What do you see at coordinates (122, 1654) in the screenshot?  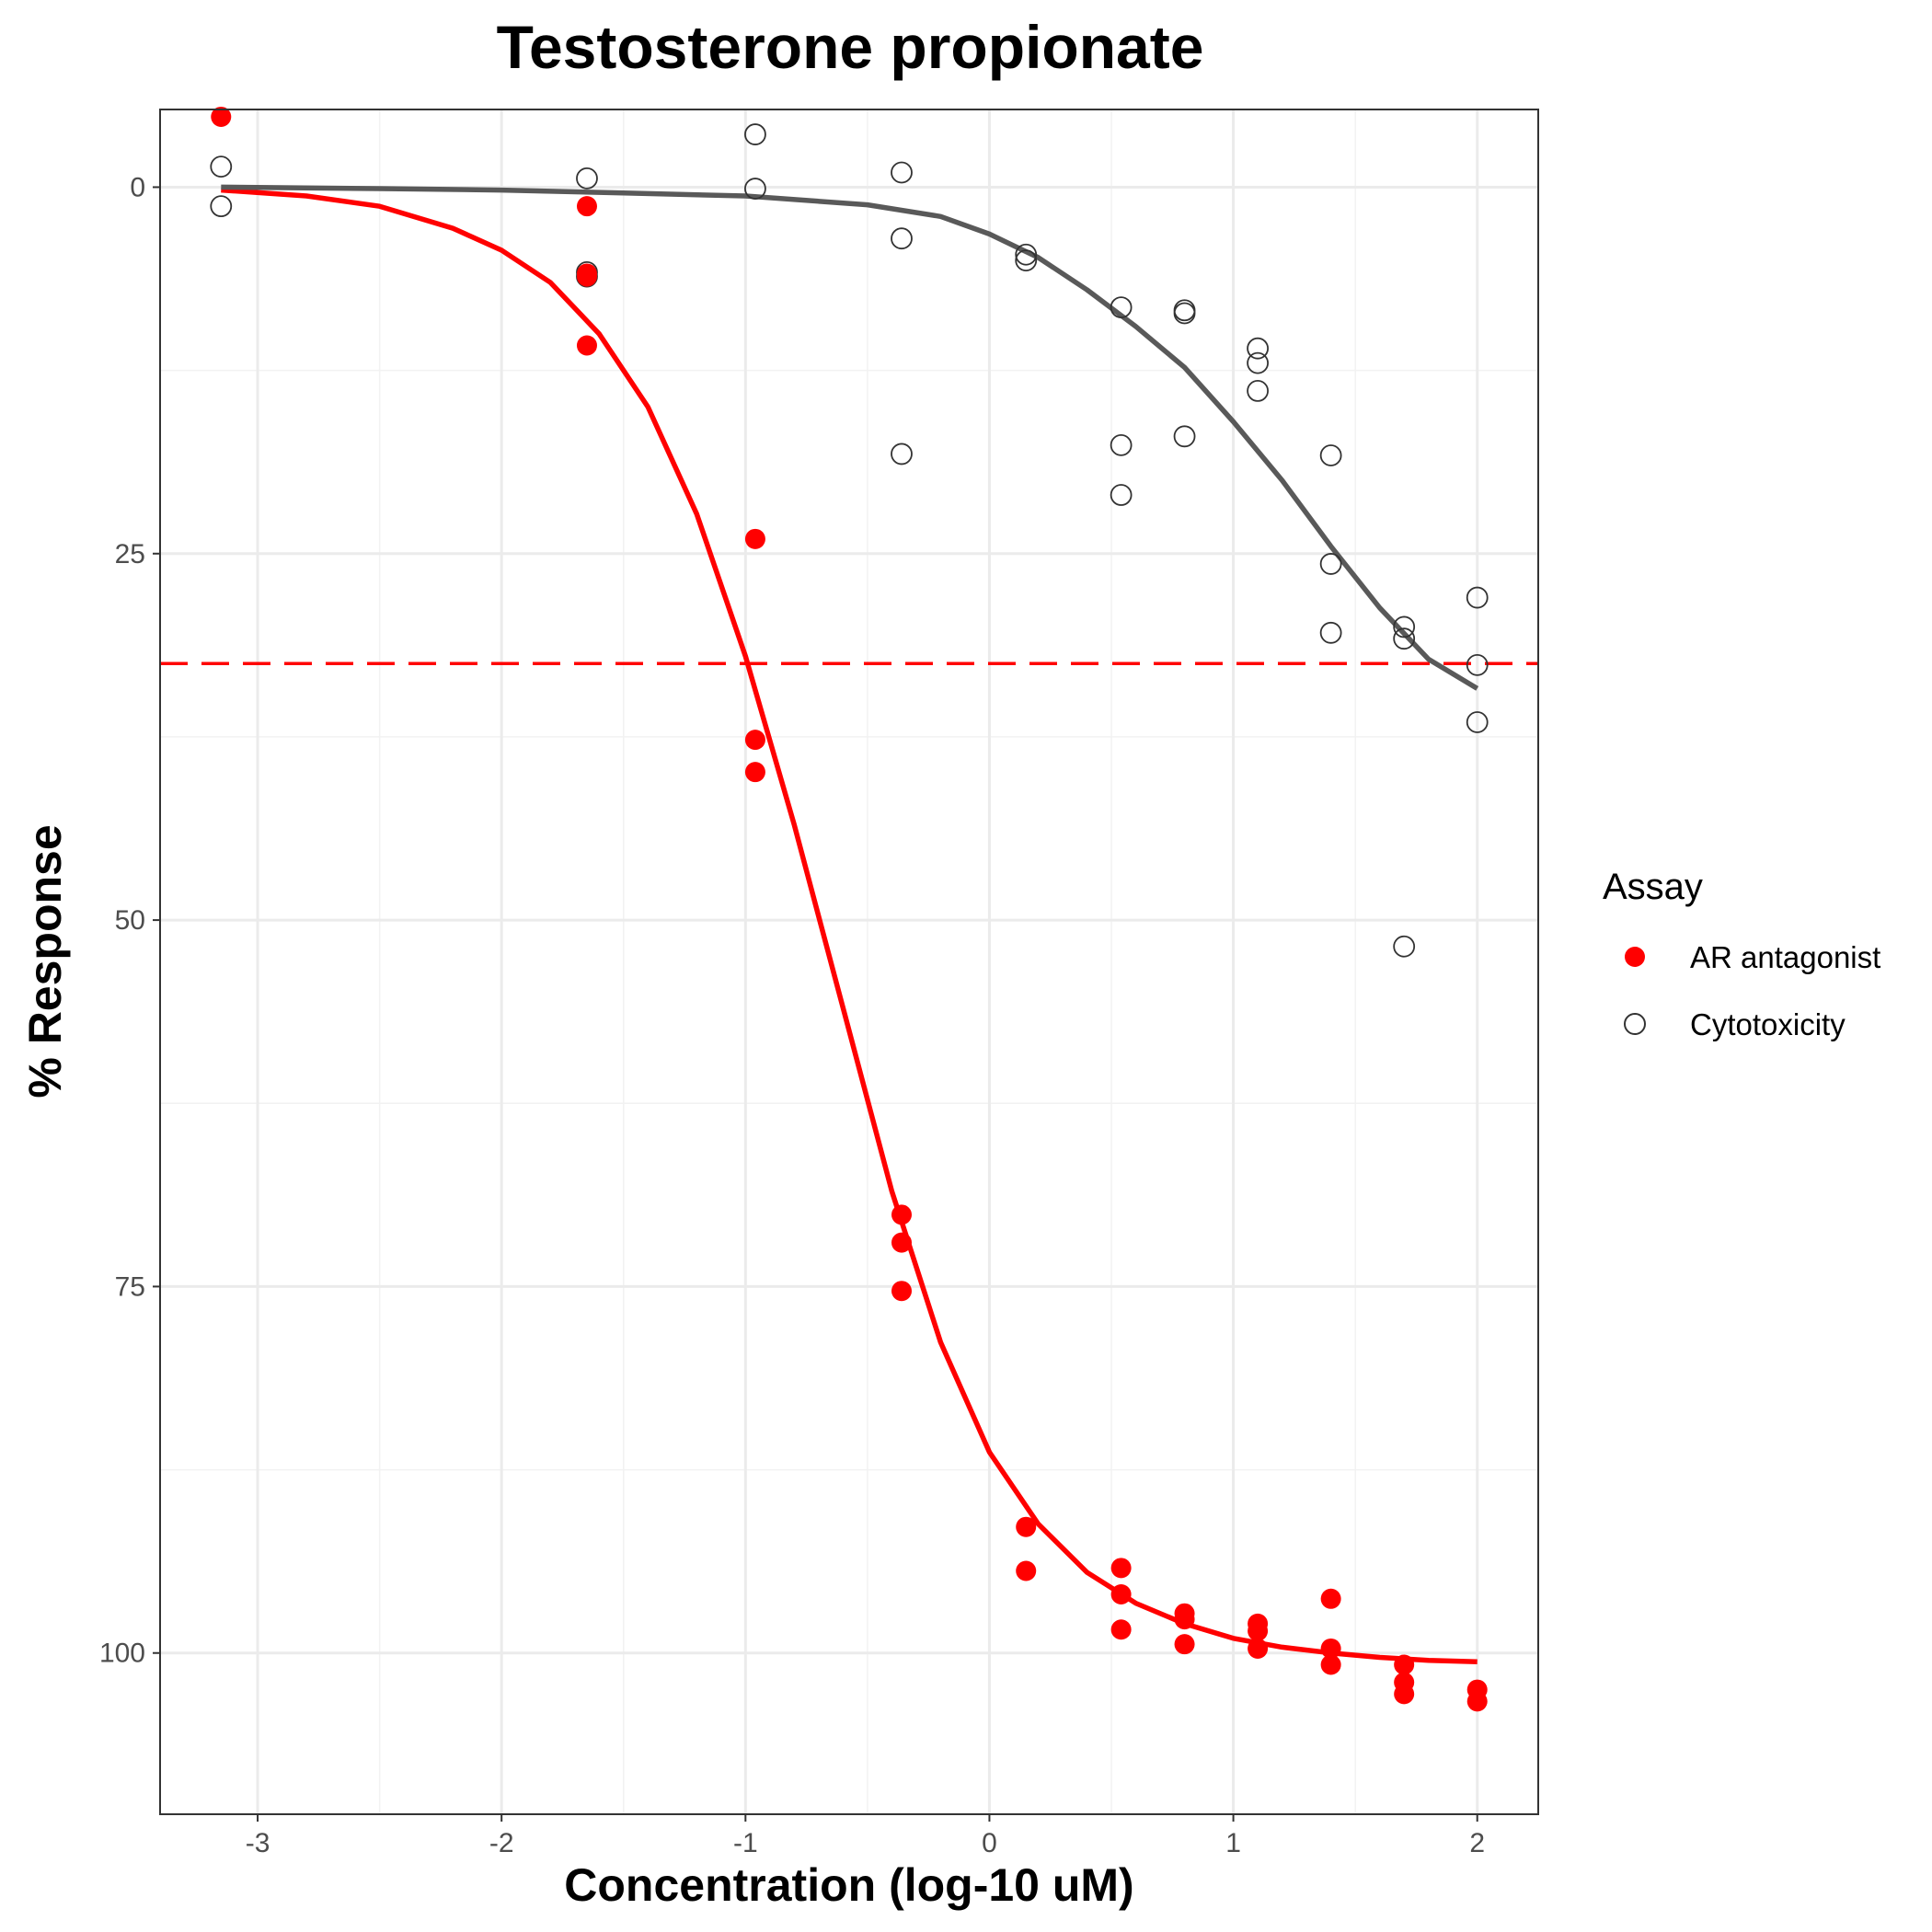 I see `y-tick-label: 100` at bounding box center [122, 1654].